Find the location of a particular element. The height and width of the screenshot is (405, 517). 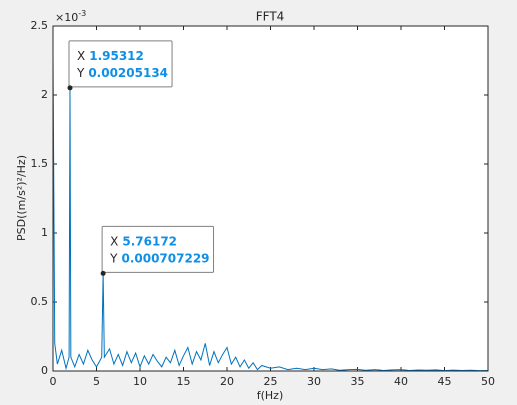

y-axis-label: PSD((m/s²)²/Hz) is located at coordinates (21, 198).